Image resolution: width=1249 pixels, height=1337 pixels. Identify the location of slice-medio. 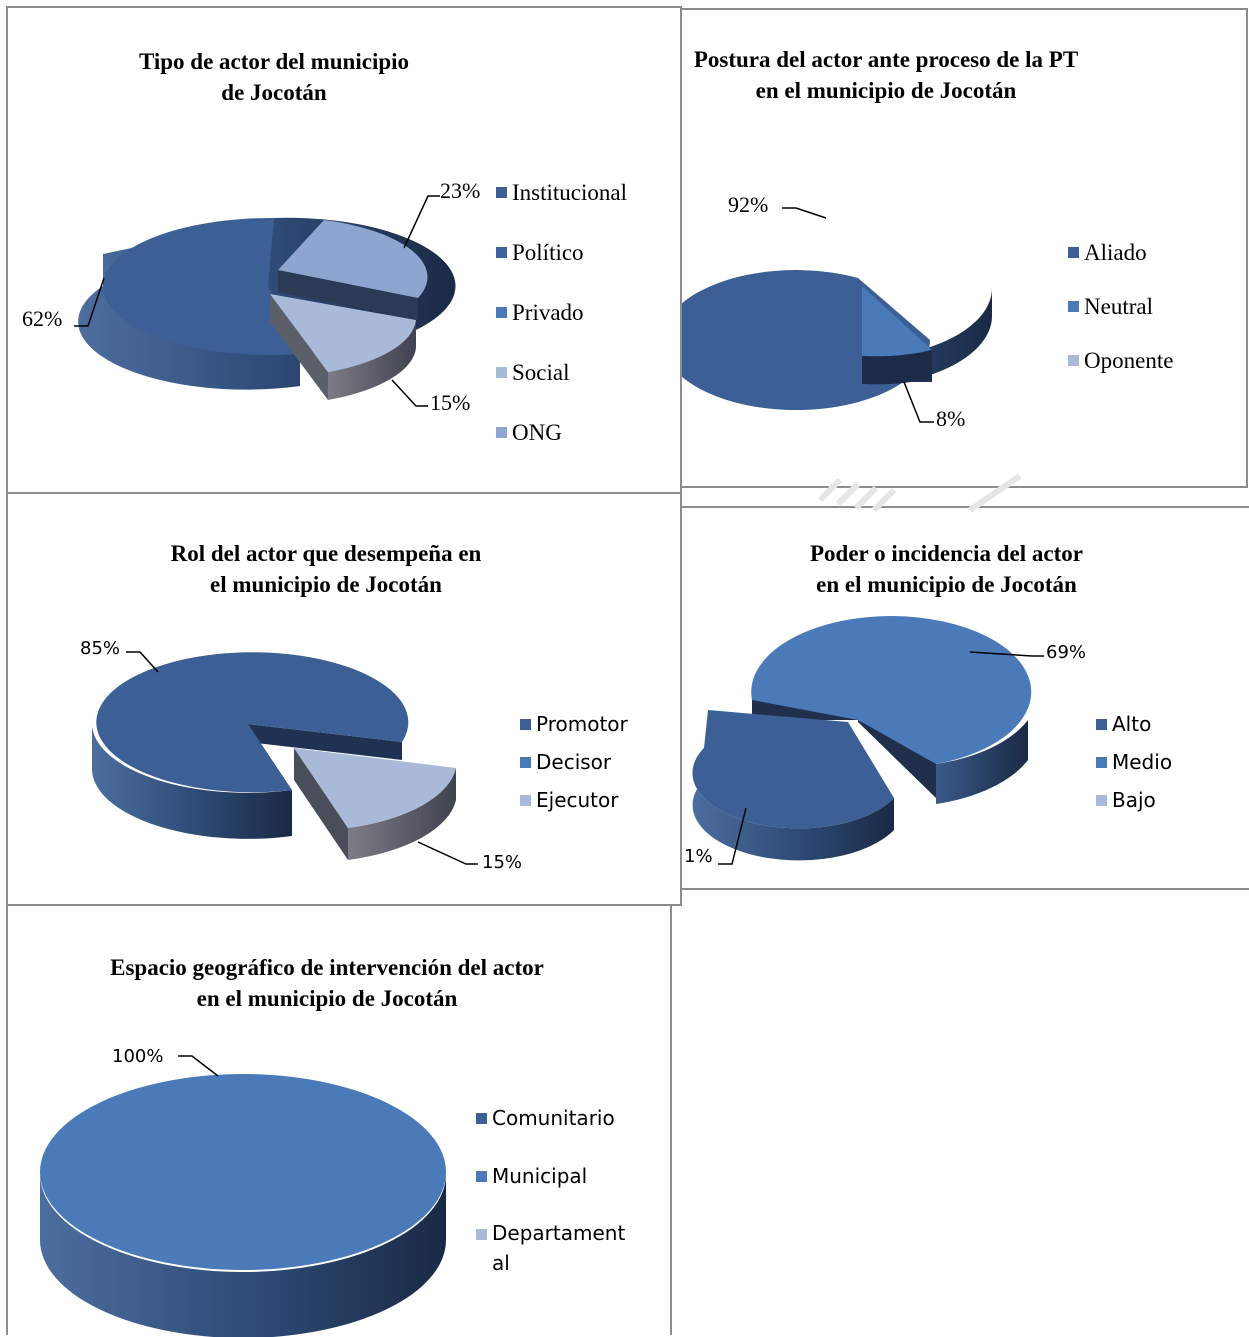
(891, 689).